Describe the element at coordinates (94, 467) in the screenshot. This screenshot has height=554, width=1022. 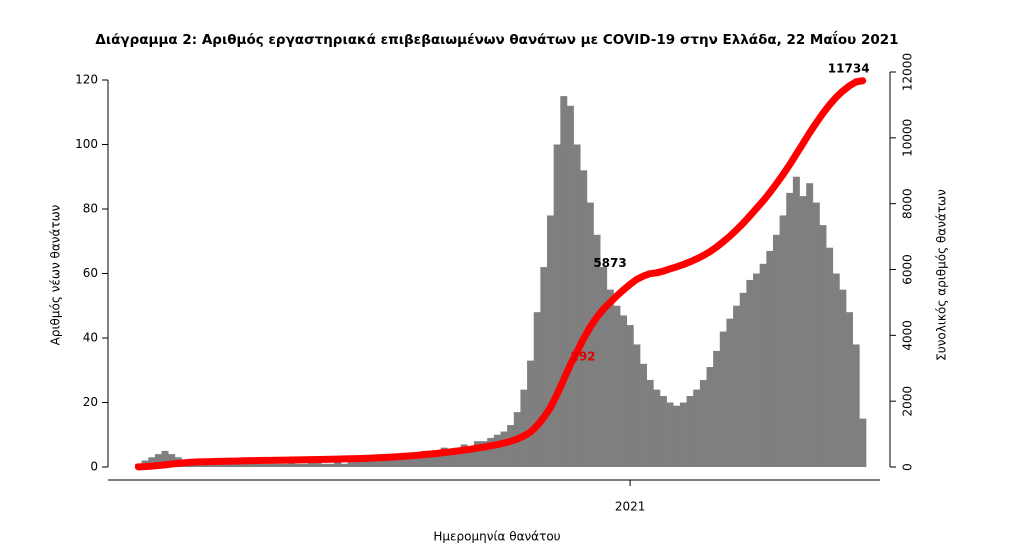
I see `y-tick-label: 0` at that location.